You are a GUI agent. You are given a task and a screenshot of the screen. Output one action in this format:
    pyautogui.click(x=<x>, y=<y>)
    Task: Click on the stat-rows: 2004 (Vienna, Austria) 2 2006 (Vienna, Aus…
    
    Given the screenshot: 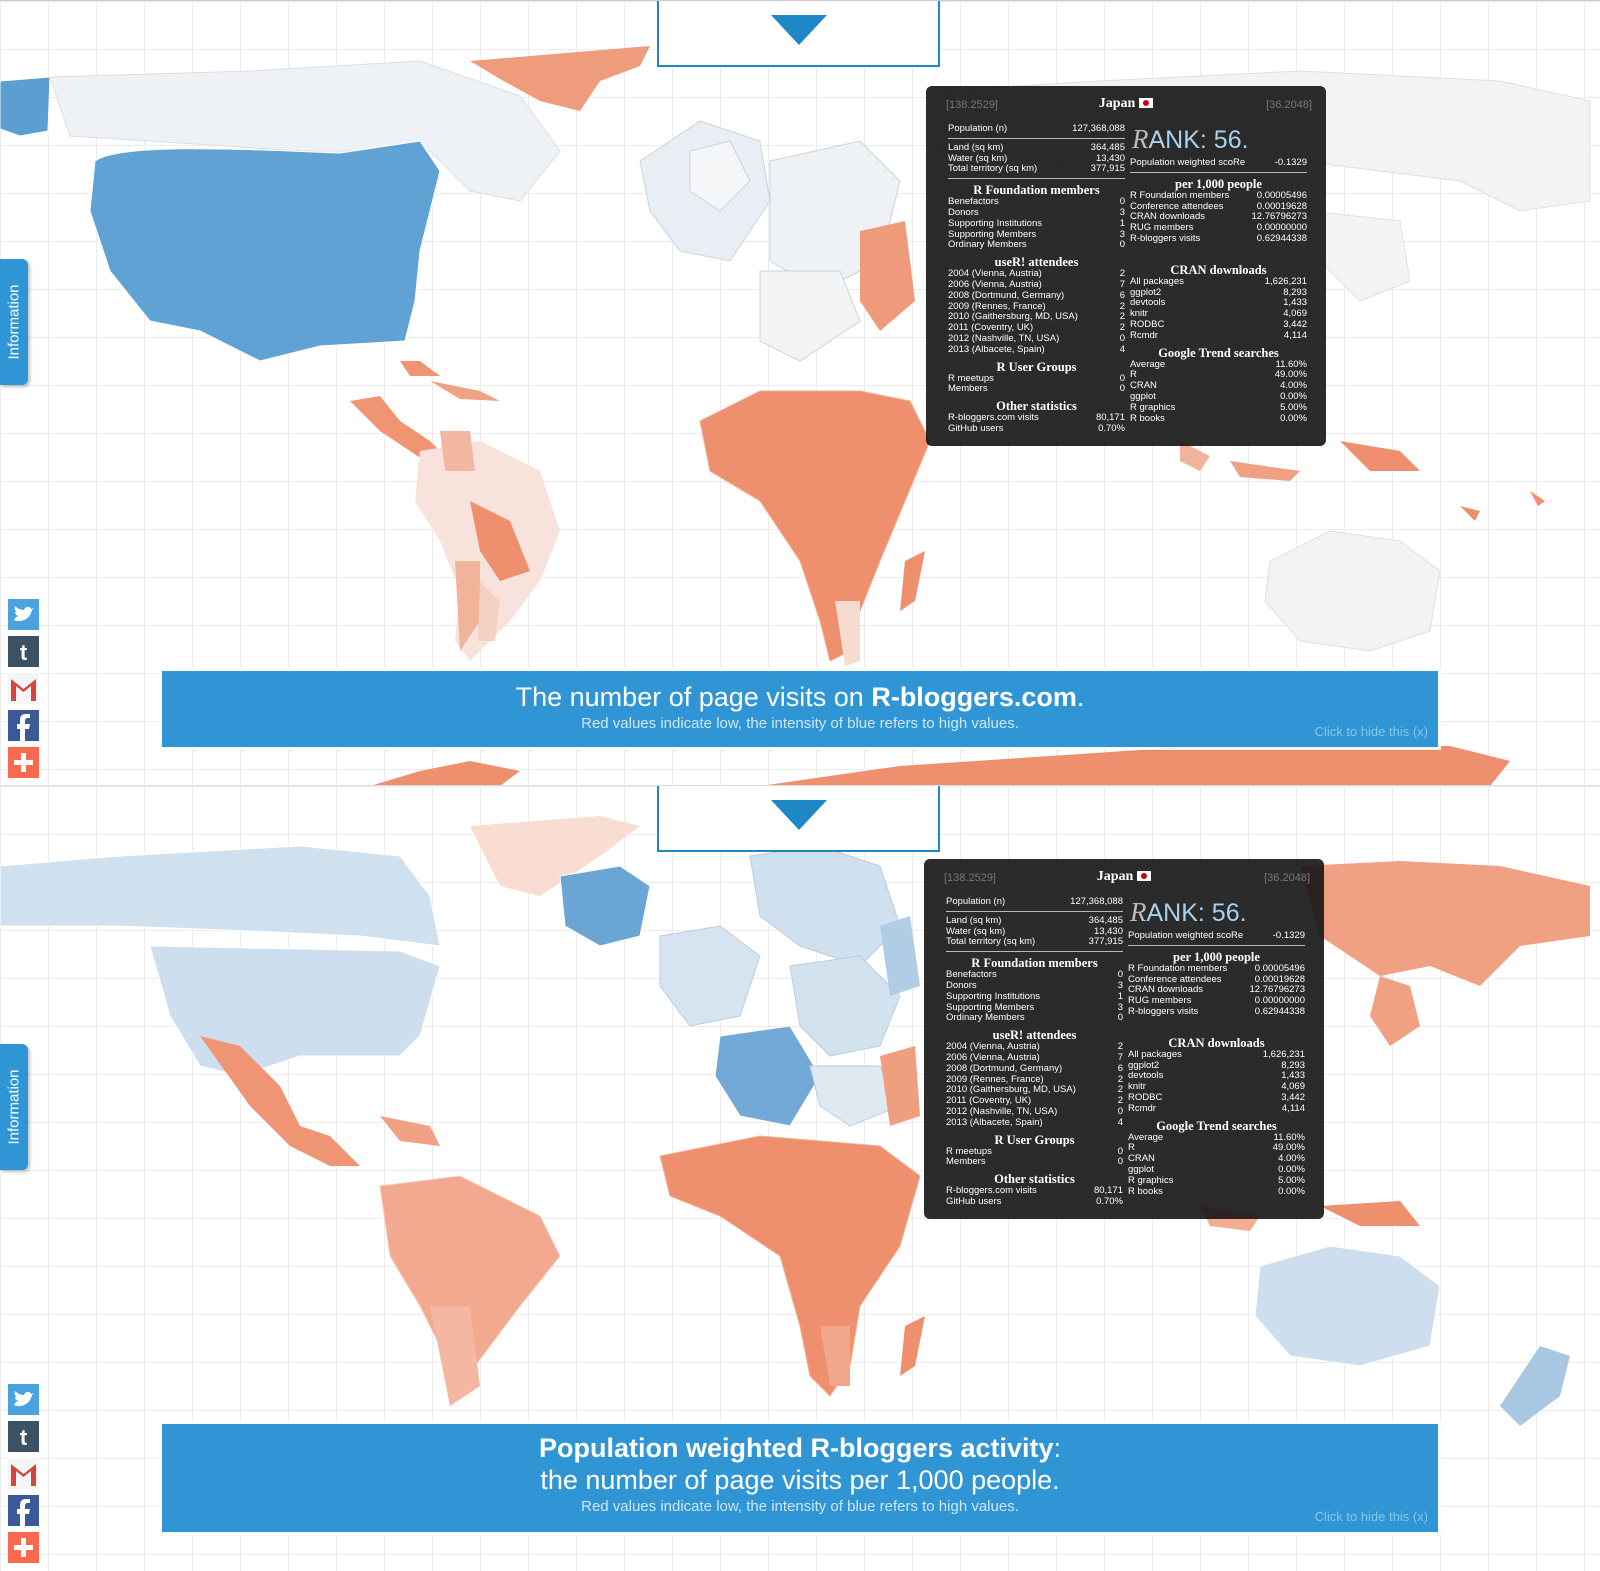 What is the action you would take?
    pyautogui.click(x=1036, y=311)
    